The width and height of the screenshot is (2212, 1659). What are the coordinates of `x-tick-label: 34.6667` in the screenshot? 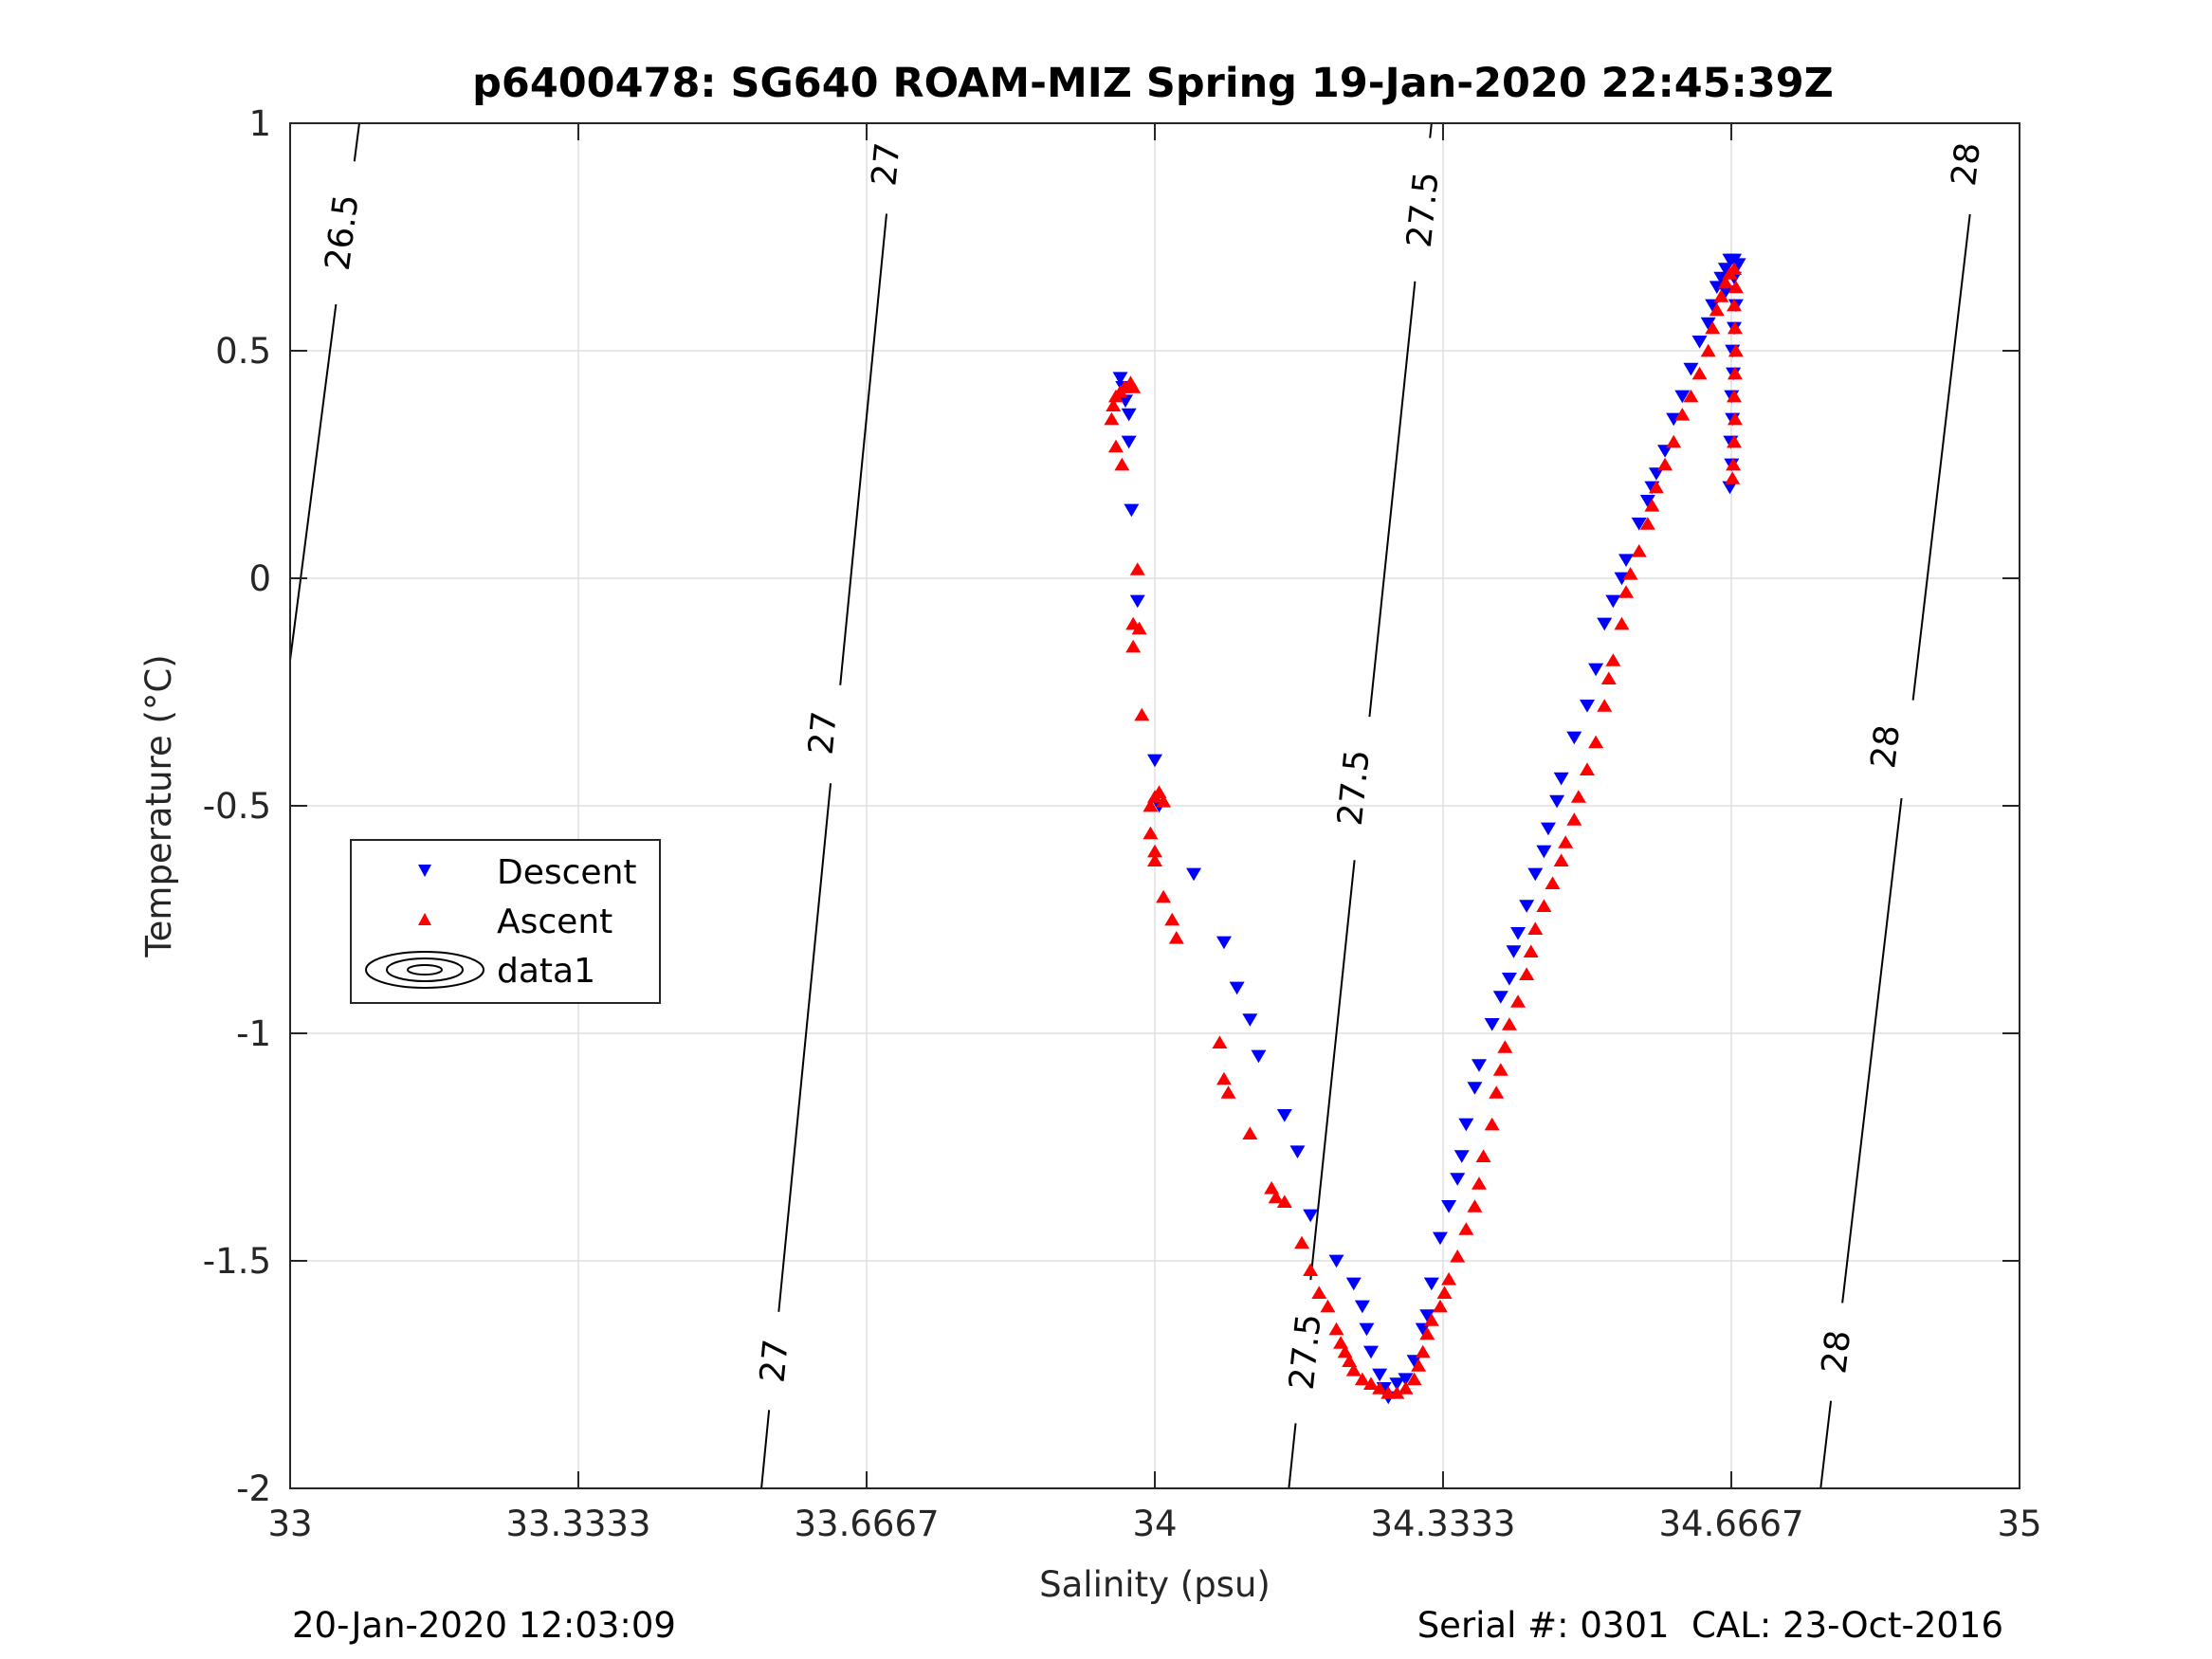 It's located at (1731, 1524).